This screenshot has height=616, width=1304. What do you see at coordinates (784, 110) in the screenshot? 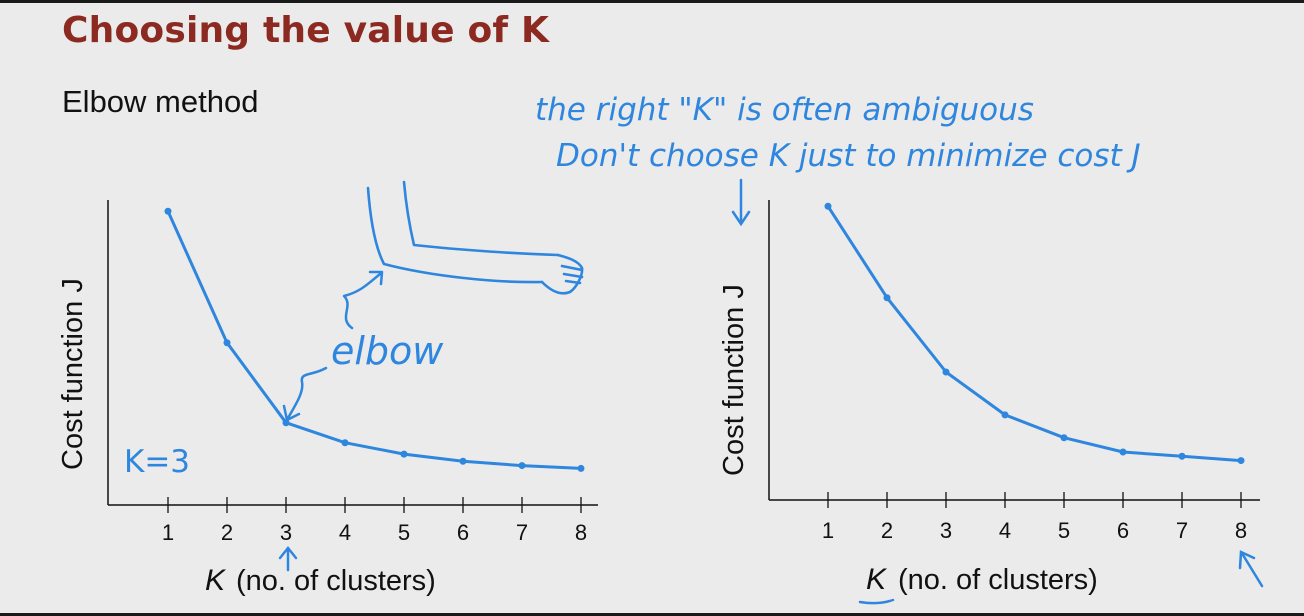
I see `annotation-ambiguous: the right "K" is often ambiguous` at bounding box center [784, 110].